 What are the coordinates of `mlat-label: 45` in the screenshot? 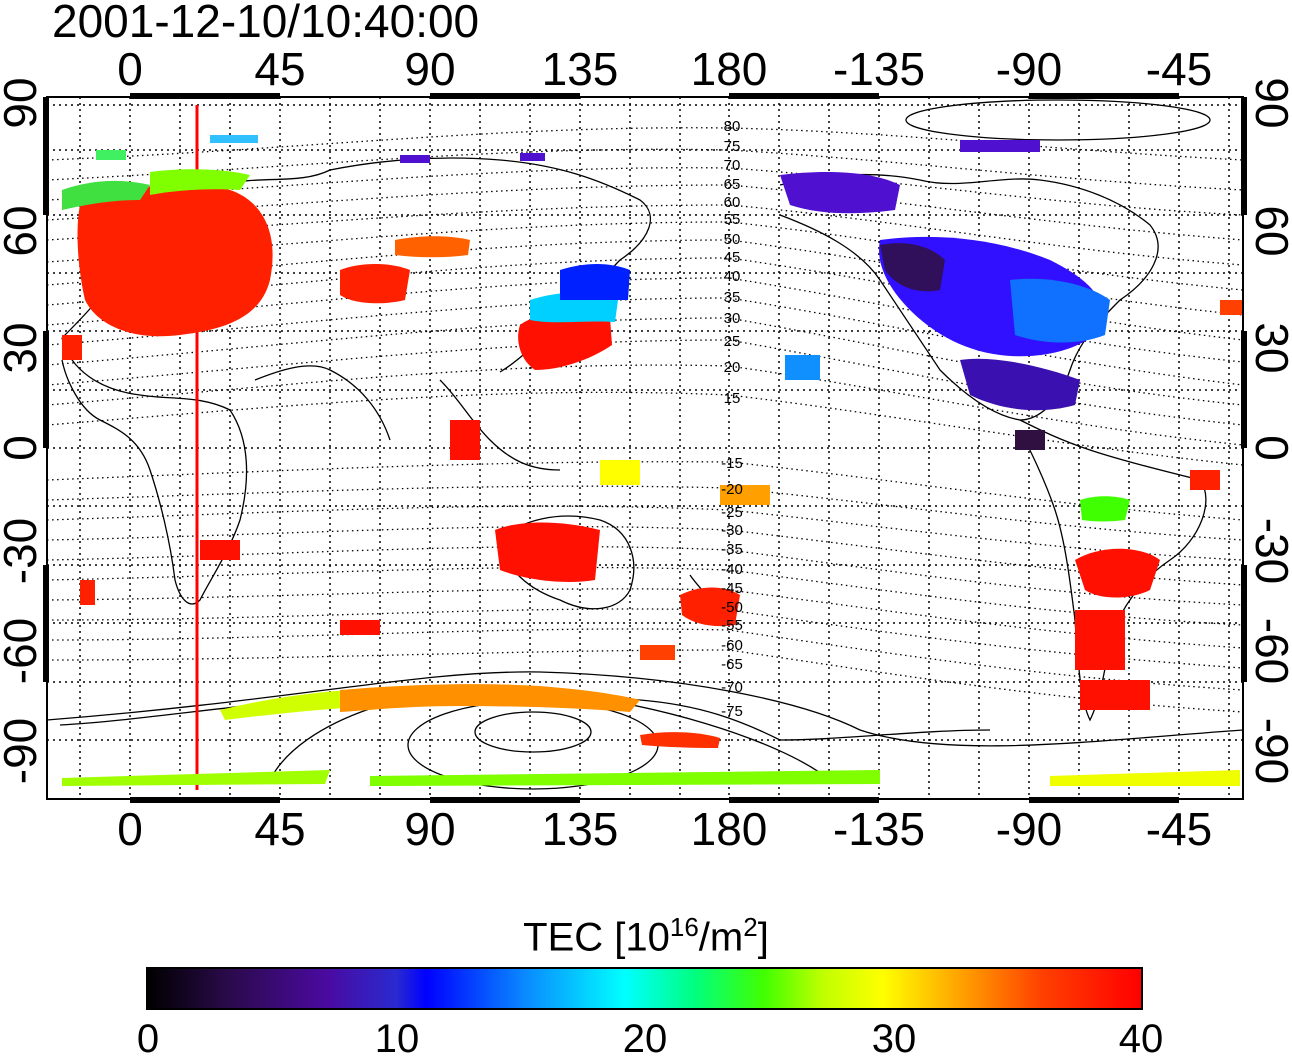 It's located at (732, 257).